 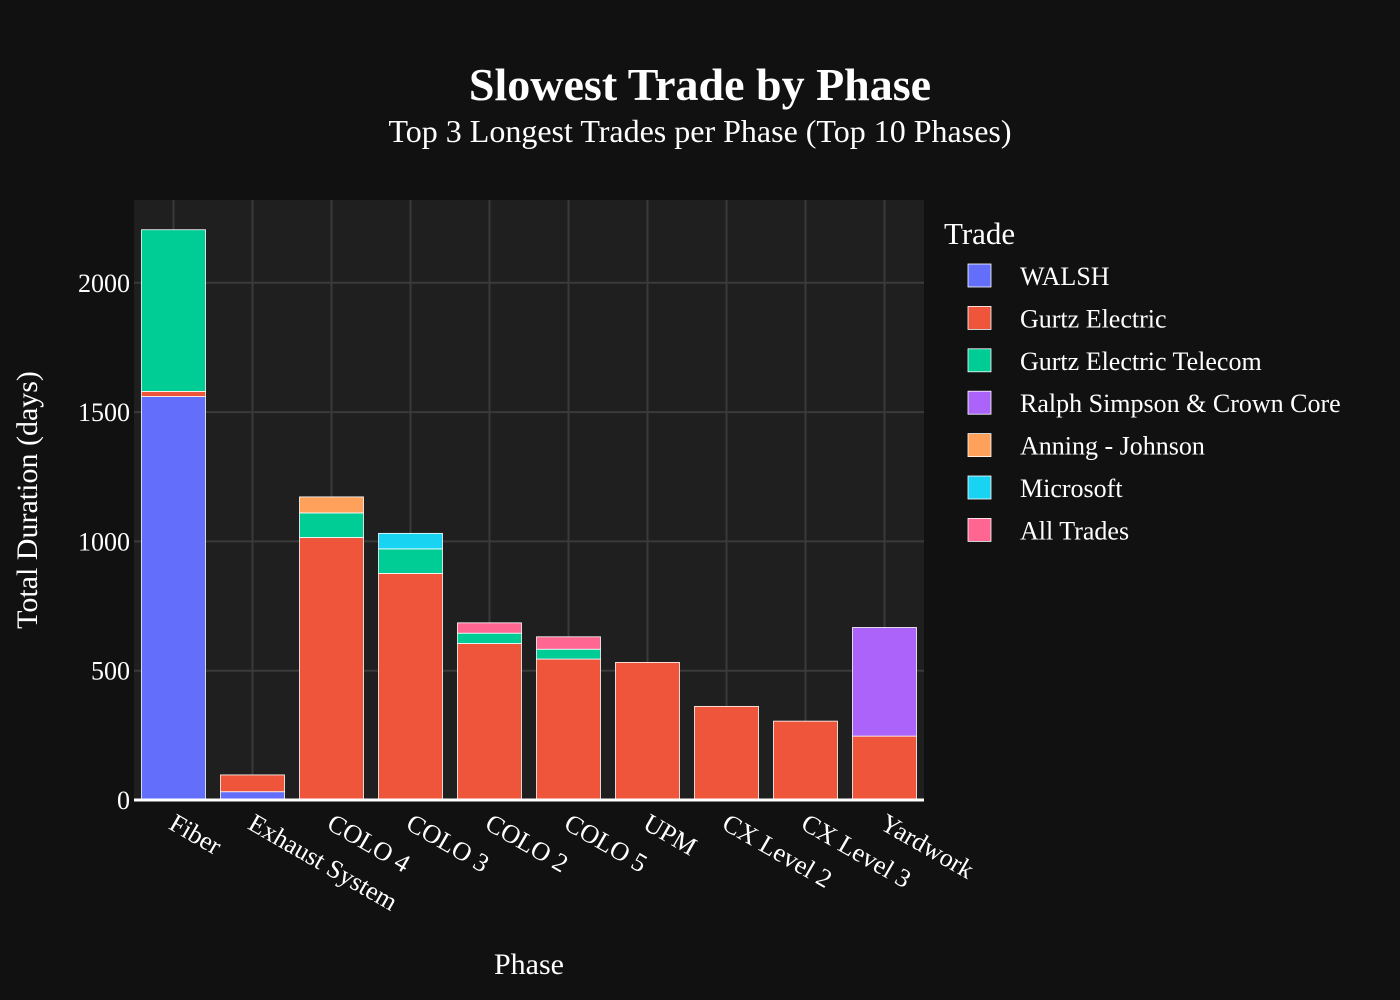 What do you see at coordinates (529, 964) in the screenshot?
I see `x-axis-title: Phase` at bounding box center [529, 964].